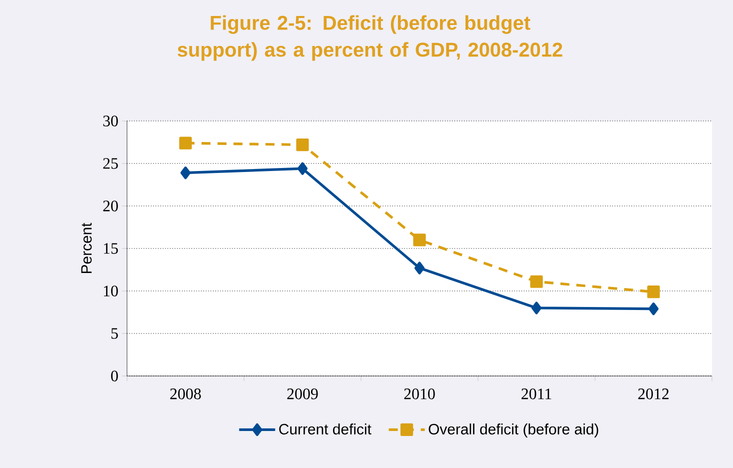 The height and width of the screenshot is (468, 733). Describe the element at coordinates (537, 394) in the screenshot. I see `x-tick-label: 2011` at that location.